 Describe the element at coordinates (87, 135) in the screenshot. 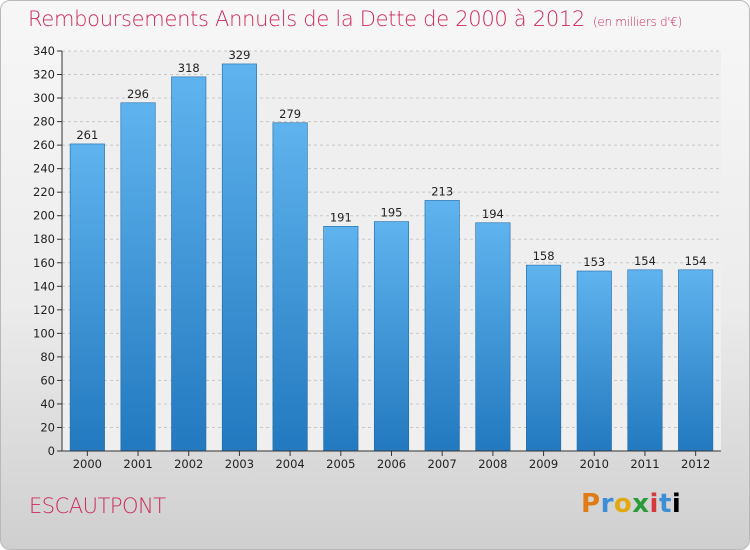

I see `bar-value-label: 261` at that location.